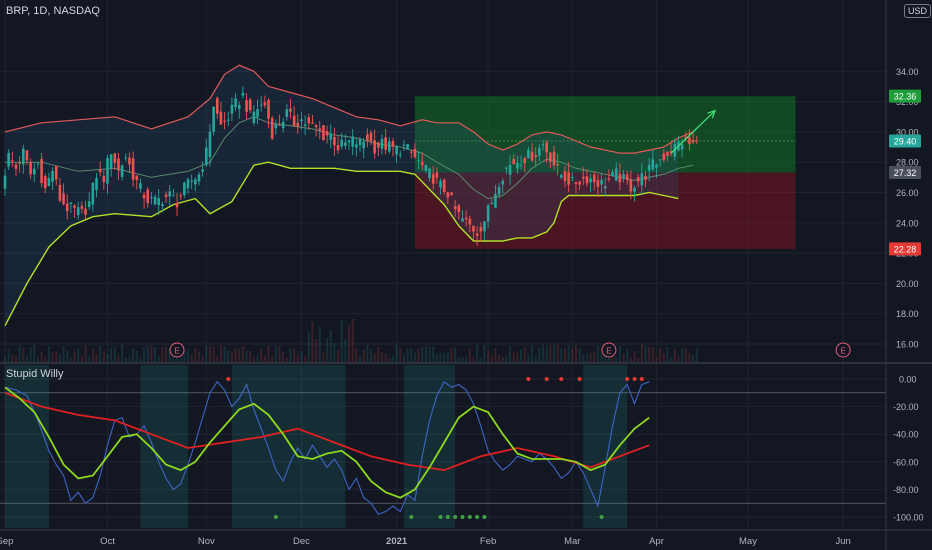 The image size is (932, 550). What do you see at coordinates (605, 134) in the screenshot?
I see `profit-zone` at bounding box center [605, 134].